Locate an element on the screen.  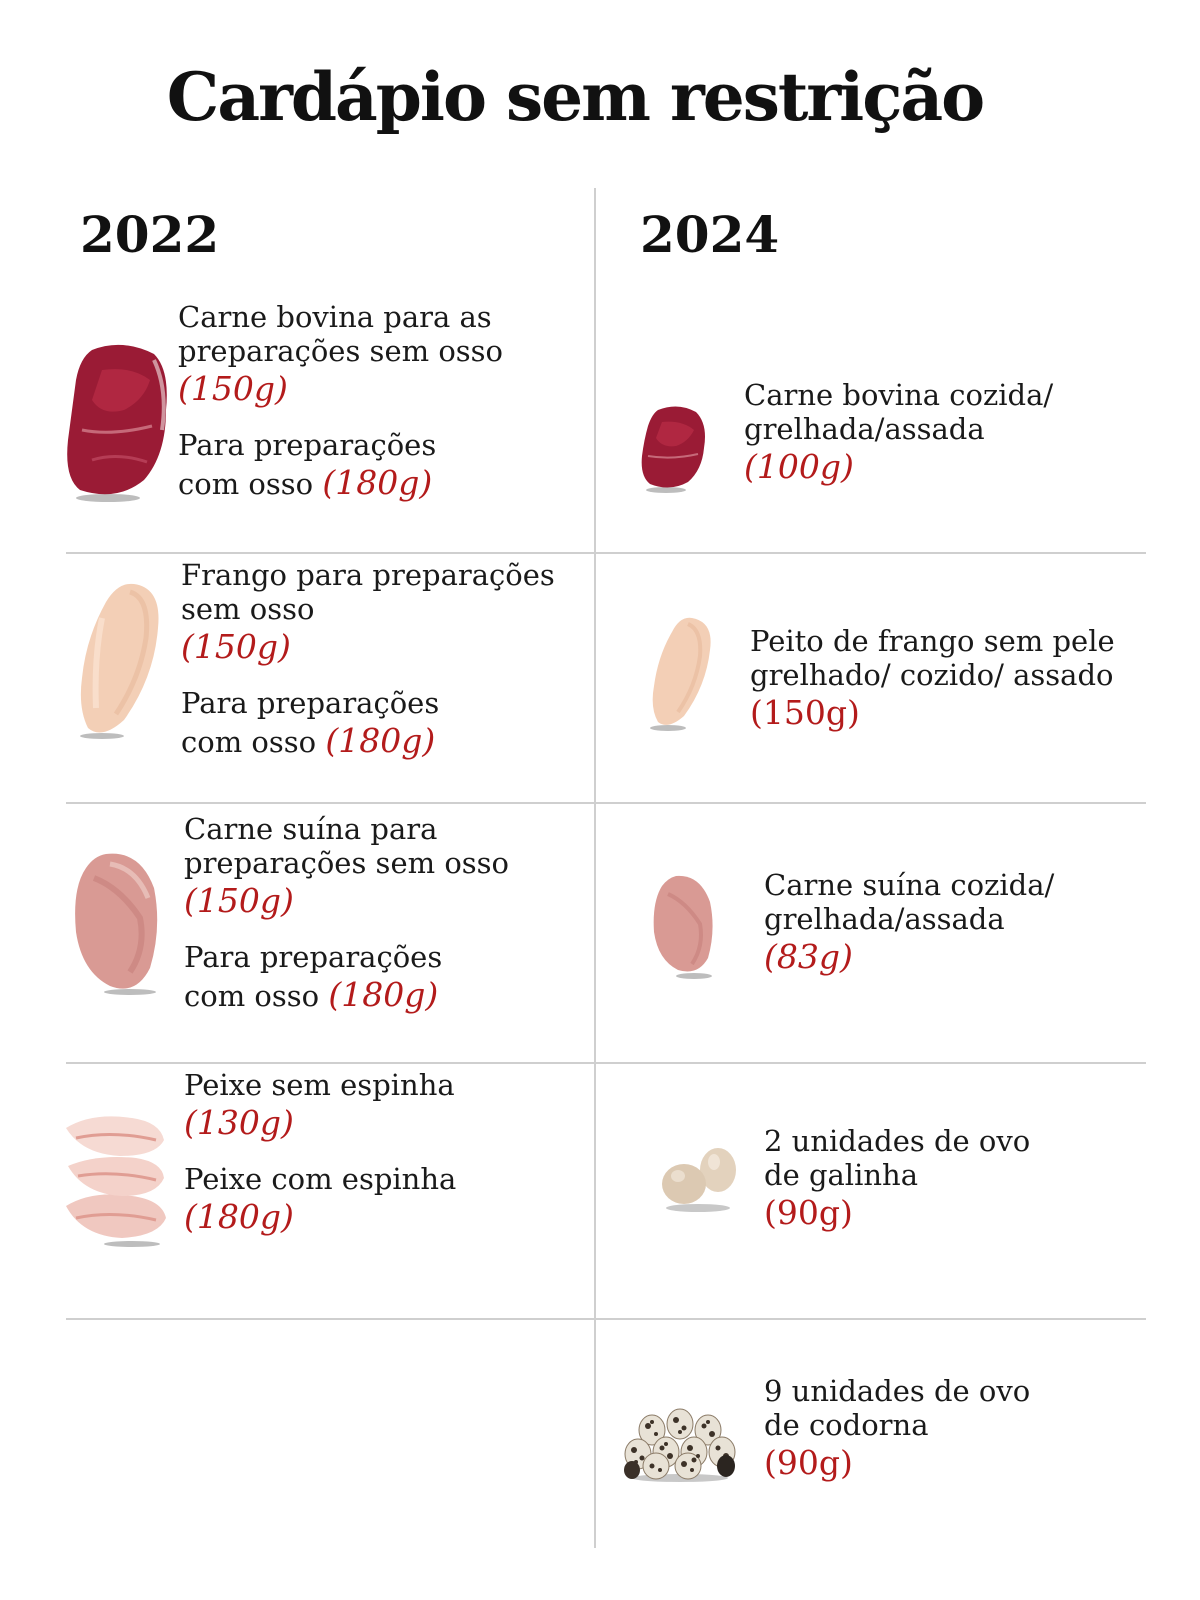
egg-2024-line1: 2 unidades de ovo is located at coordinates (897, 1141).